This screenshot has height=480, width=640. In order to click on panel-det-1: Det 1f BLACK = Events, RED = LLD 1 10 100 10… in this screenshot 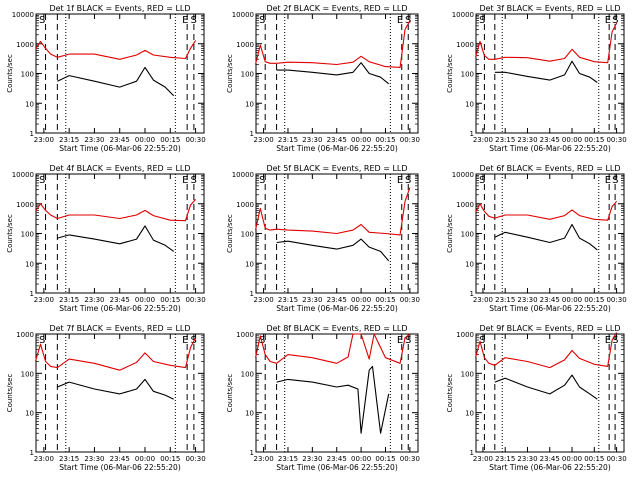, I will do `click(106, 78)`.